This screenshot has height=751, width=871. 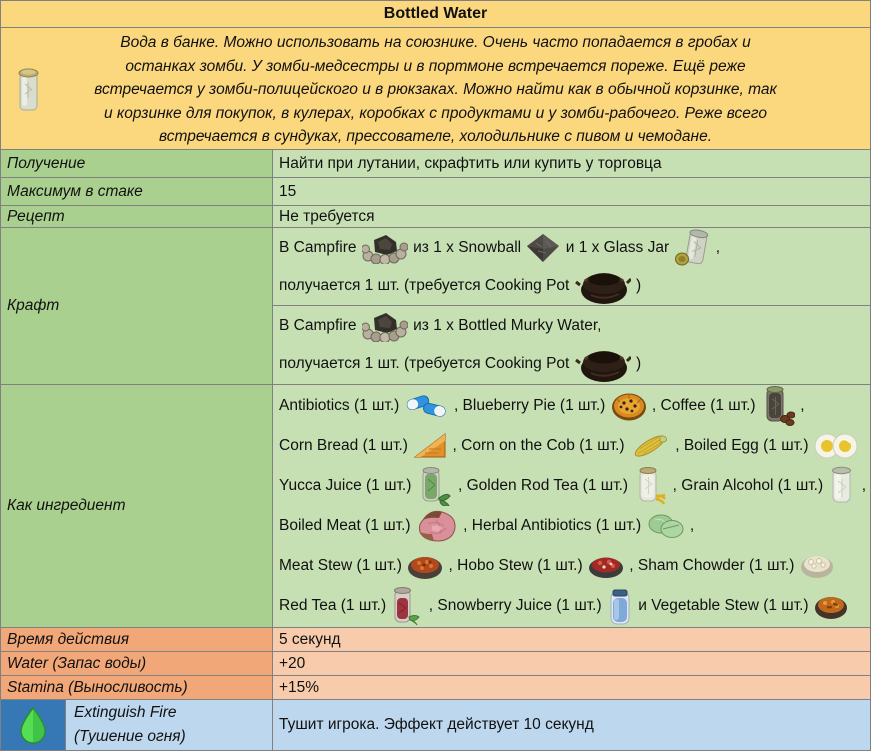 I want to click on blueberry-pie-icon, so click(x=629, y=406).